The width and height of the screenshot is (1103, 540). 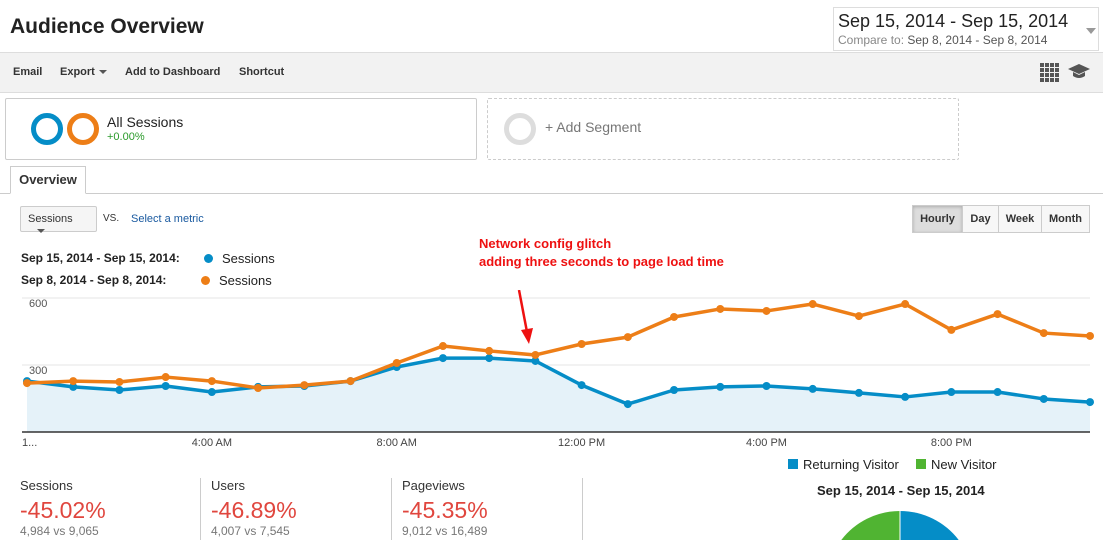 What do you see at coordinates (593, 127) in the screenshot?
I see `add-segment-label: + Add Segment` at bounding box center [593, 127].